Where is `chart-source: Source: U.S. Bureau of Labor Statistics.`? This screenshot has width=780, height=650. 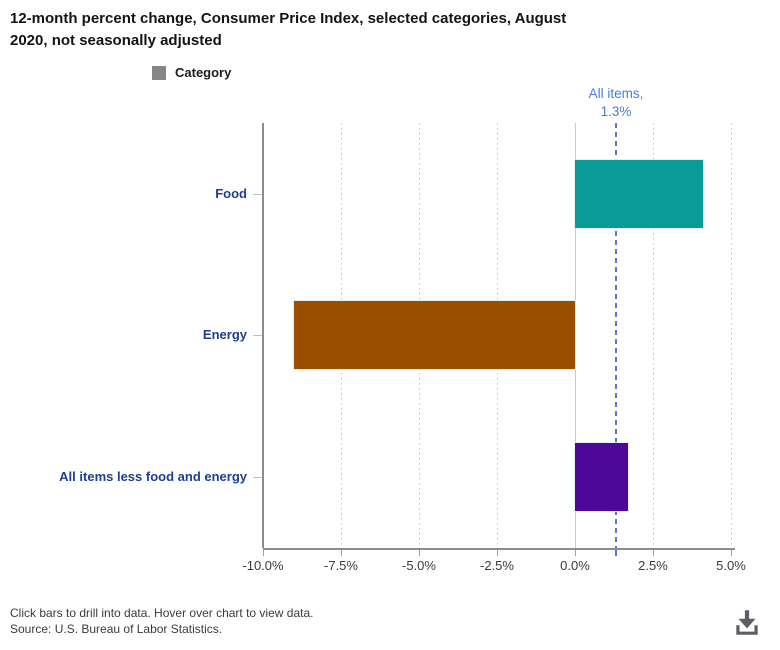
chart-source: Source: U.S. Bureau of Labor Statistics. is located at coordinates (116, 629).